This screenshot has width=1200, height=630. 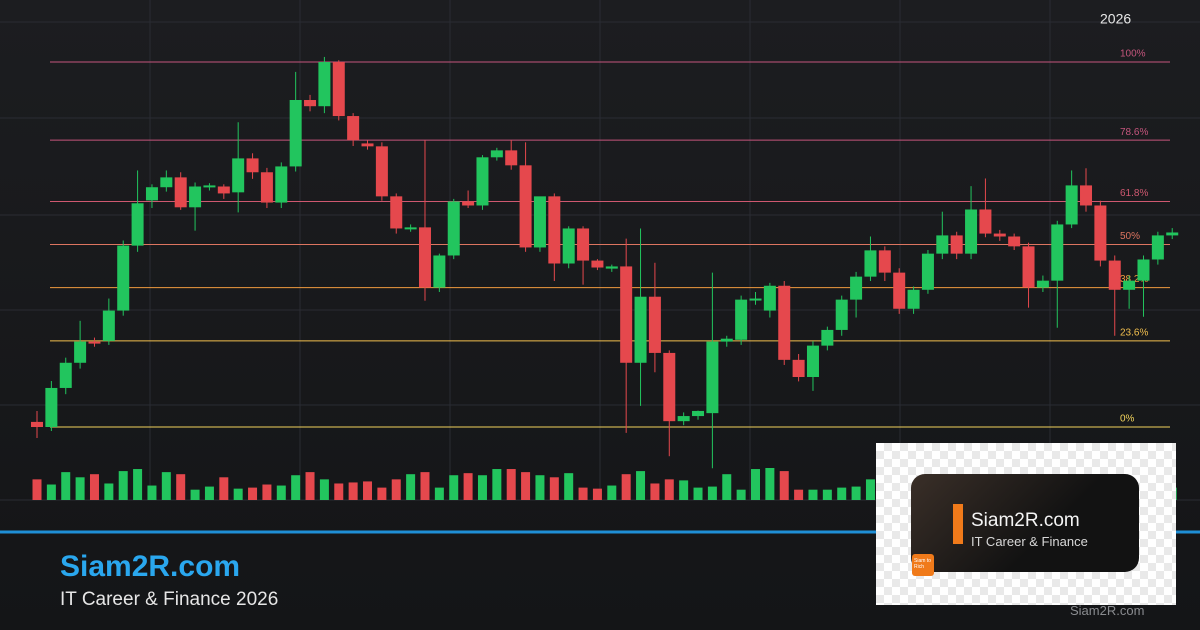 I want to click on level-label: 61.8%, so click(x=1134, y=193).